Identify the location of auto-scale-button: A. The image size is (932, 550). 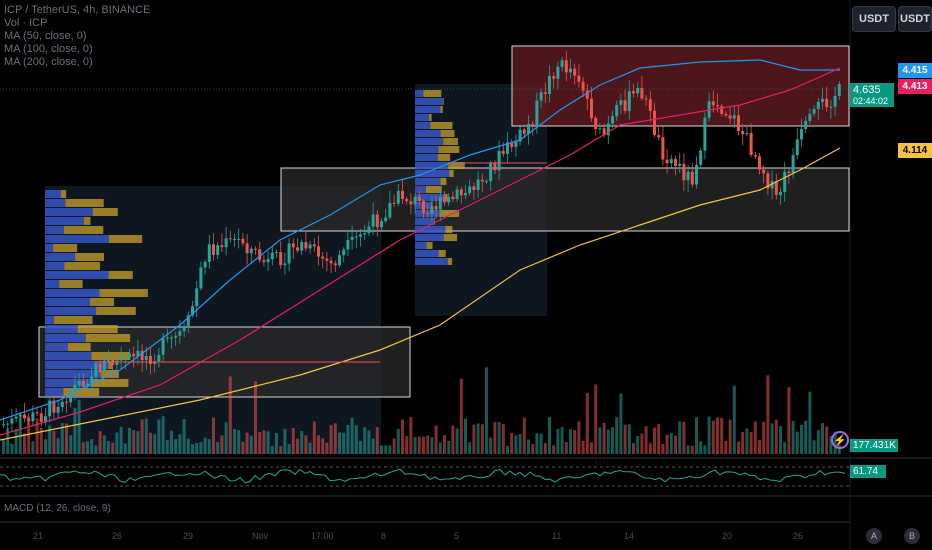
(874, 536).